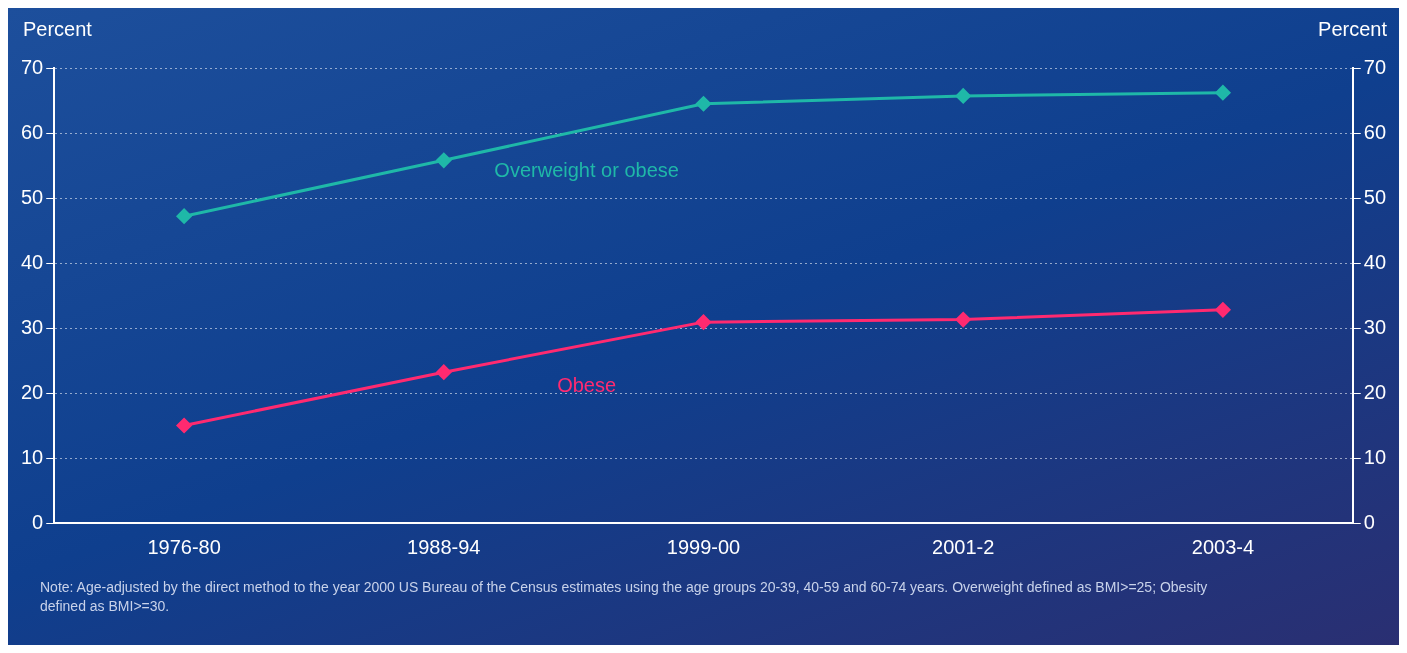 This screenshot has width=1407, height=653. What do you see at coordinates (1374, 456) in the screenshot?
I see `y2-tick-label: 10` at bounding box center [1374, 456].